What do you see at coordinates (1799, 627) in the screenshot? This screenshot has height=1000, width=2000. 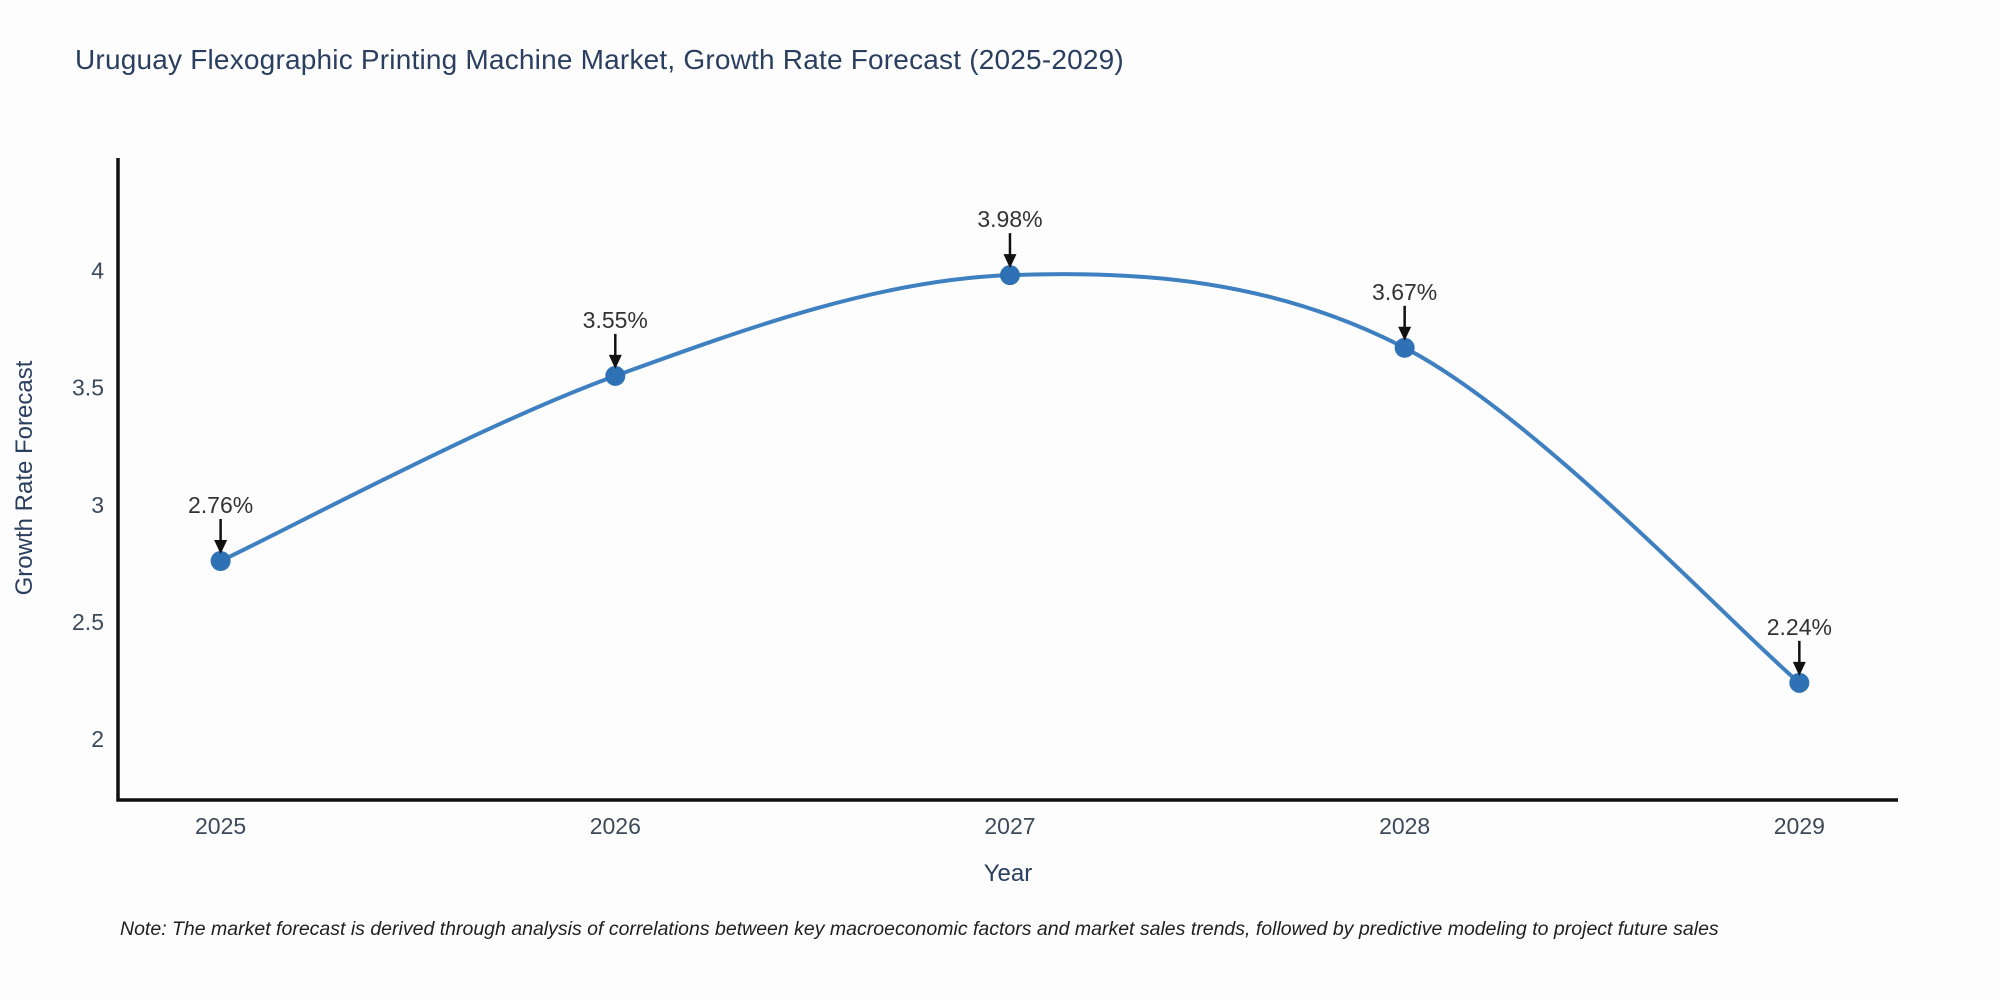 I see `annotation-label: 2.24%` at bounding box center [1799, 627].